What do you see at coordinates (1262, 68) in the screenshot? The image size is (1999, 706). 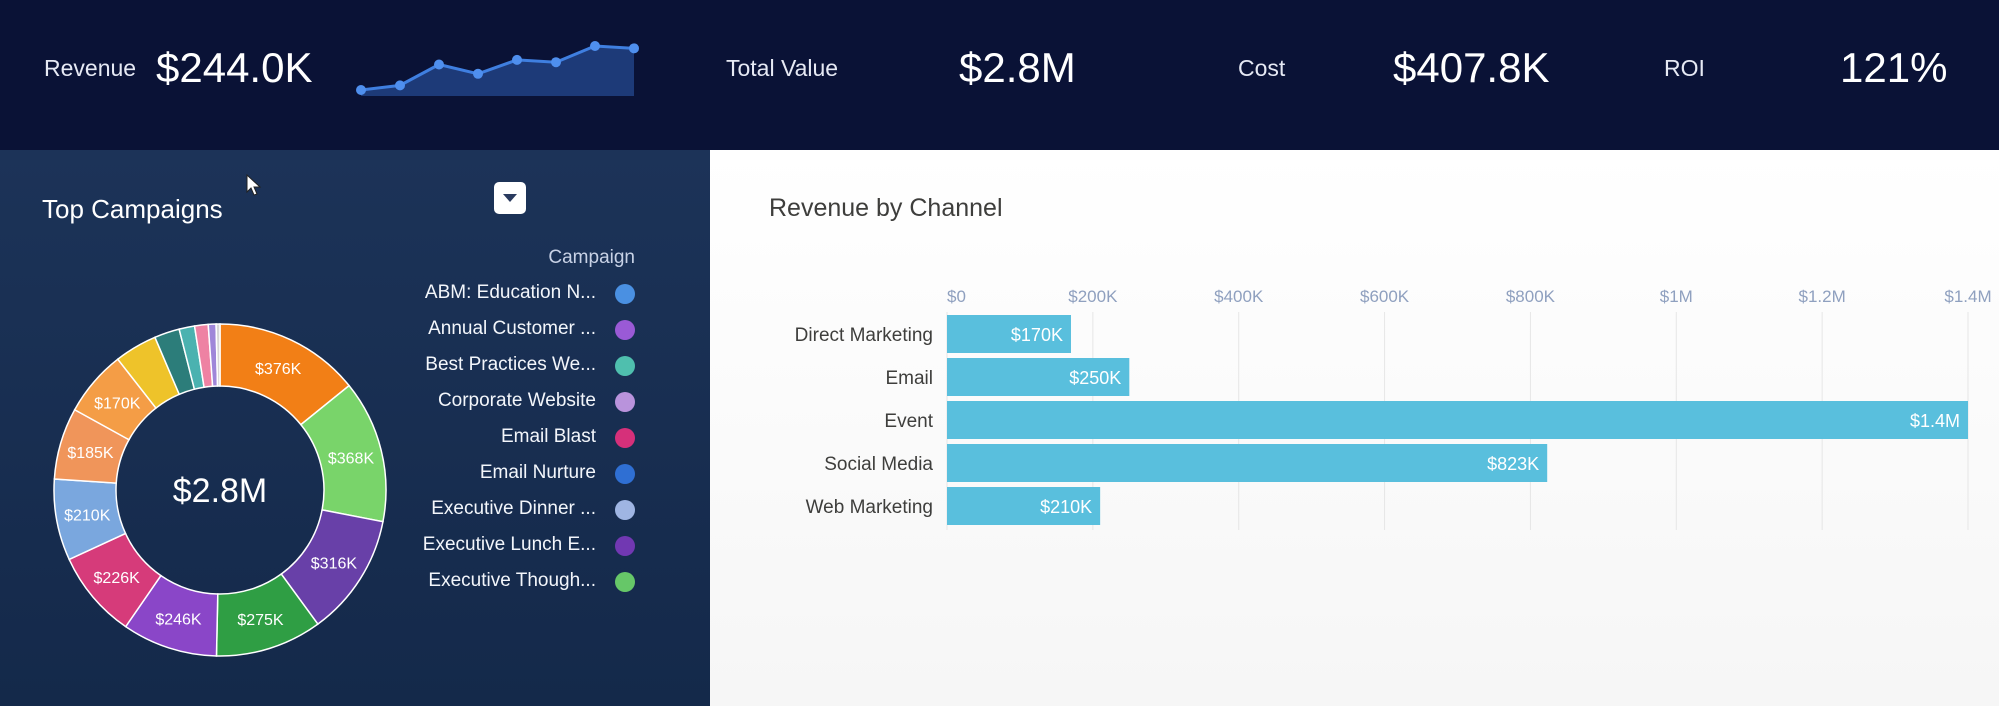 I see `cost-label: Cost` at bounding box center [1262, 68].